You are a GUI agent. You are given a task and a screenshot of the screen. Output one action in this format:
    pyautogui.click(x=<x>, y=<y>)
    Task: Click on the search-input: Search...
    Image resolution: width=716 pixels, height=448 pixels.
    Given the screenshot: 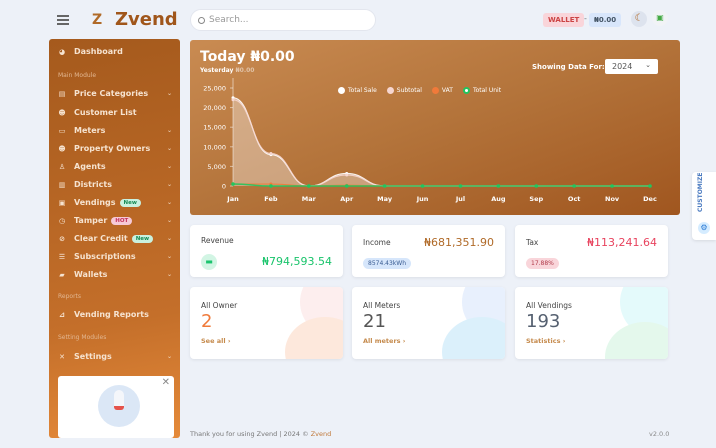 What is the action you would take?
    pyautogui.click(x=283, y=20)
    